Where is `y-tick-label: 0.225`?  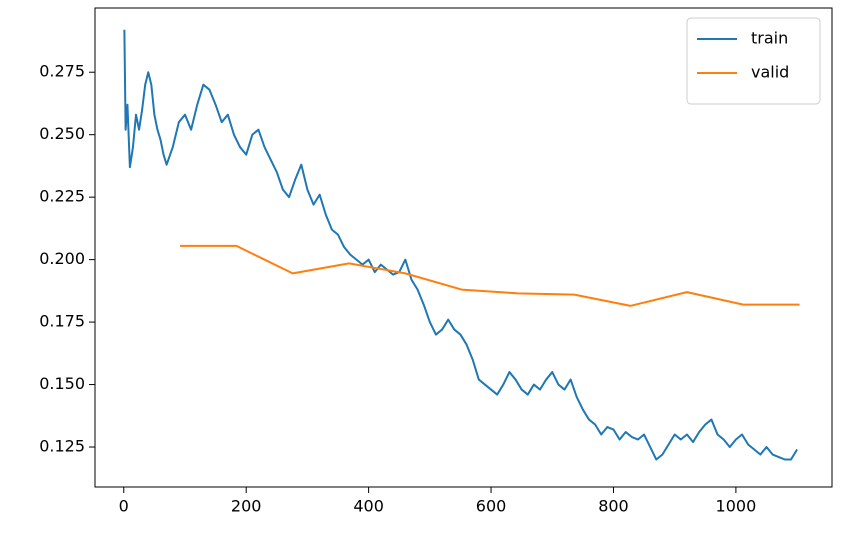 y-tick-label: 0.225 is located at coordinates (62, 196).